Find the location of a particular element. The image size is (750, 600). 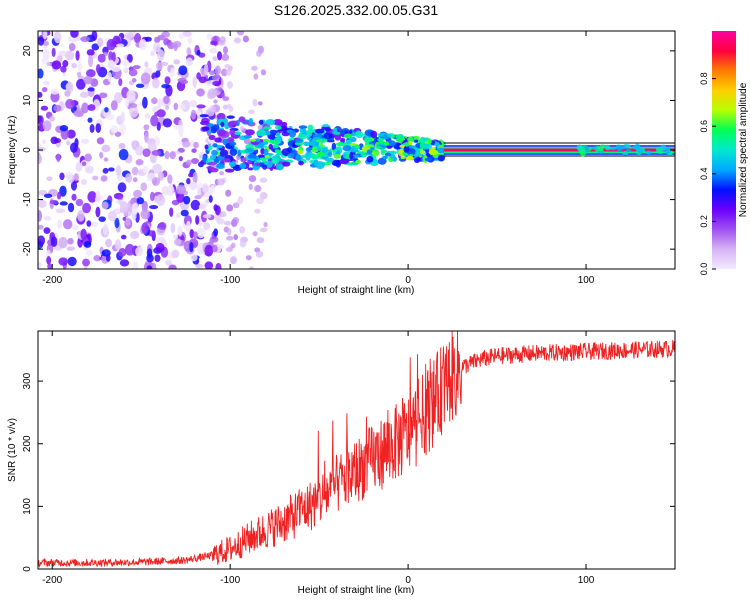

snr-x-tick-label: -200 is located at coordinates (52, 580).